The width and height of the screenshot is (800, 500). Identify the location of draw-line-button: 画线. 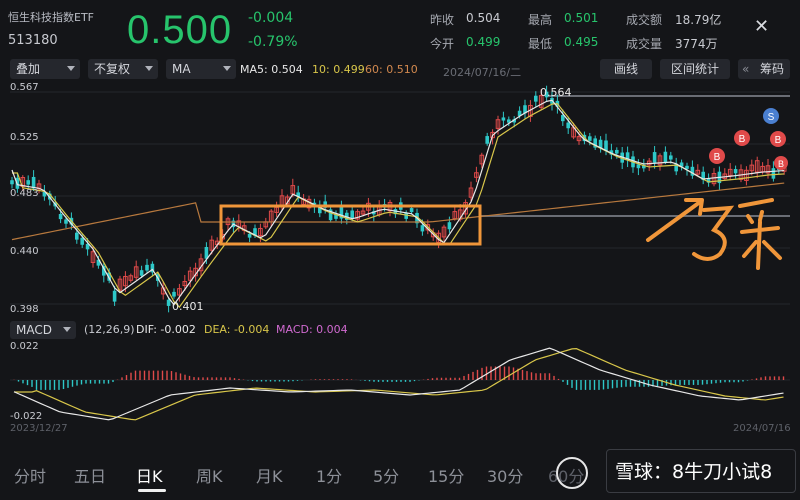
(626, 69).